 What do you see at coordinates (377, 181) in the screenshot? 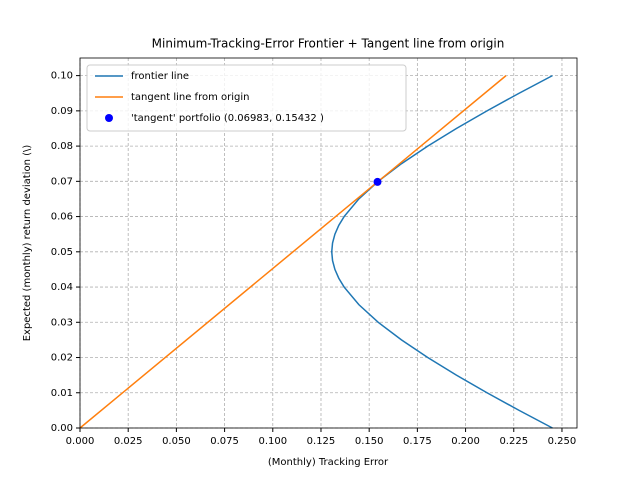
I see `series-point` at bounding box center [377, 181].